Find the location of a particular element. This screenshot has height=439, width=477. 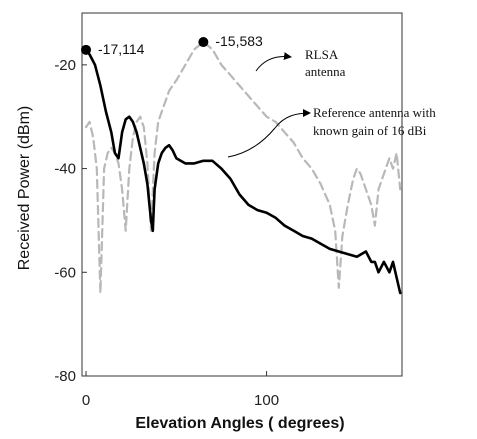

y-axis-title: Received Power (dBm) is located at coordinates (24, 188).